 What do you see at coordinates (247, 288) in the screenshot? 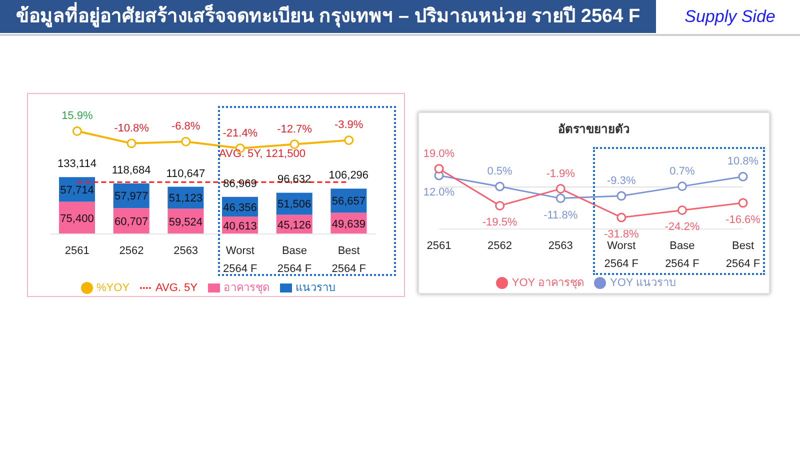
I see `legend-label: อาคารชุด` at bounding box center [247, 288].